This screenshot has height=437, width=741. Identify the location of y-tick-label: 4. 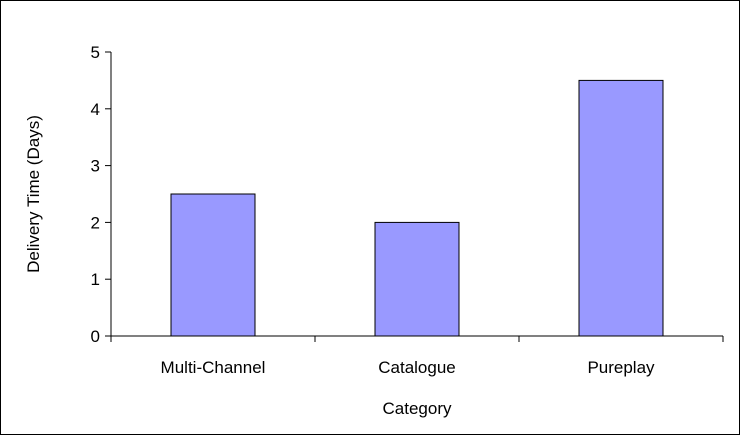
(95, 109).